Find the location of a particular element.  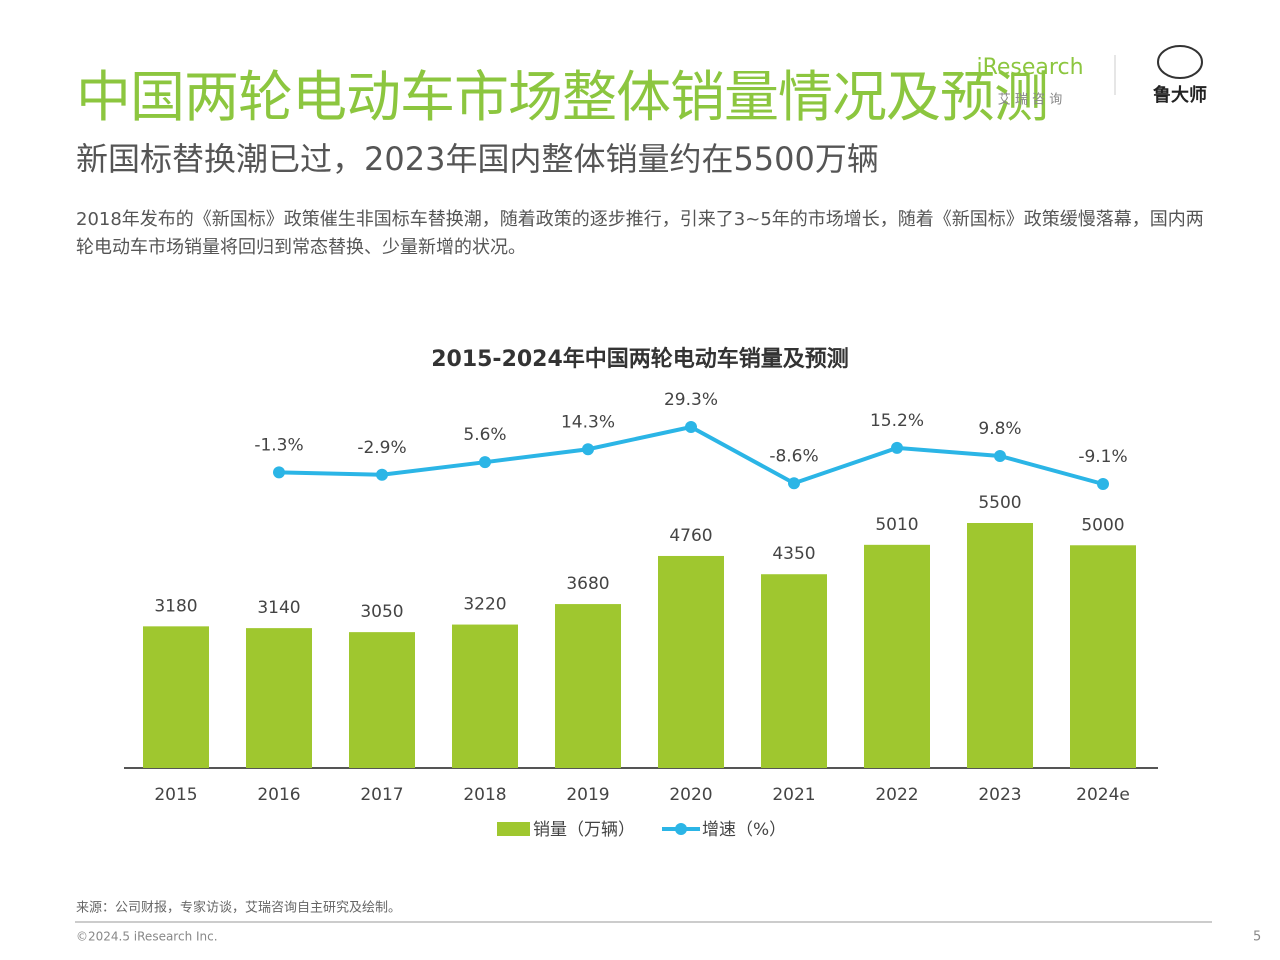

growth-value-label: -2.9% is located at coordinates (381, 448).